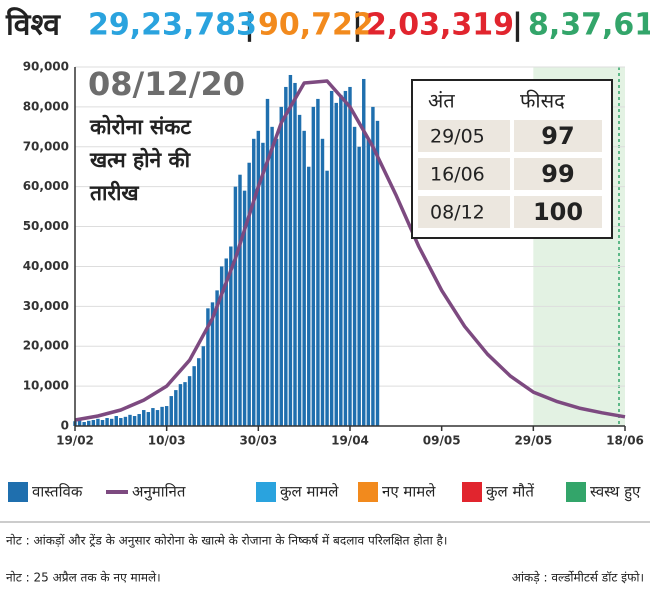 Image resolution: width=650 pixels, height=600 pixels. Describe the element at coordinates (46, 106) in the screenshot. I see `y-tick-label: 80,000` at that location.